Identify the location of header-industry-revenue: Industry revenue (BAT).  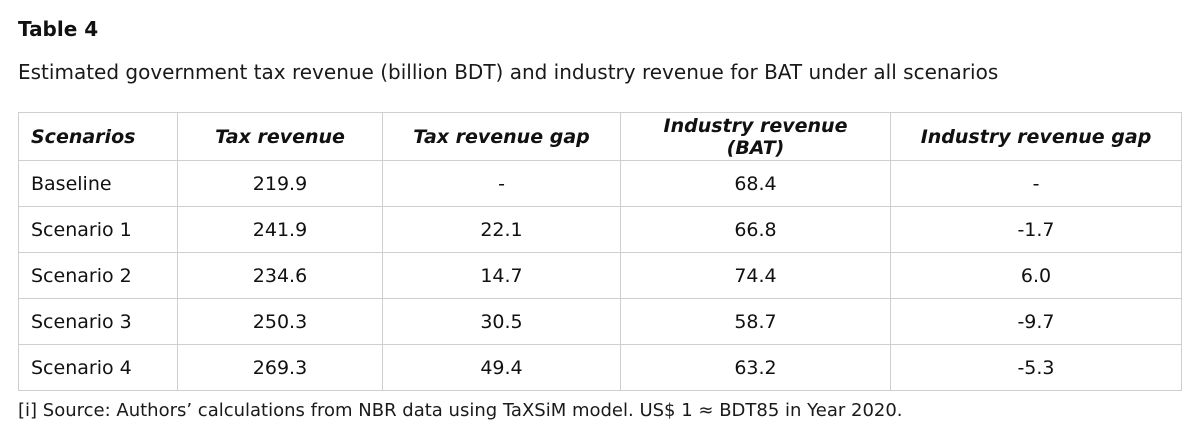
(755, 136).